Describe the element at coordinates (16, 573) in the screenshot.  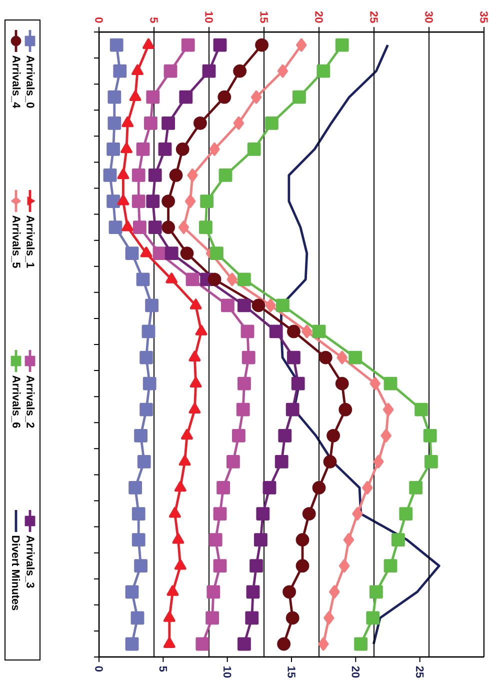
I see `legend-label: Divert Minutes` at that location.